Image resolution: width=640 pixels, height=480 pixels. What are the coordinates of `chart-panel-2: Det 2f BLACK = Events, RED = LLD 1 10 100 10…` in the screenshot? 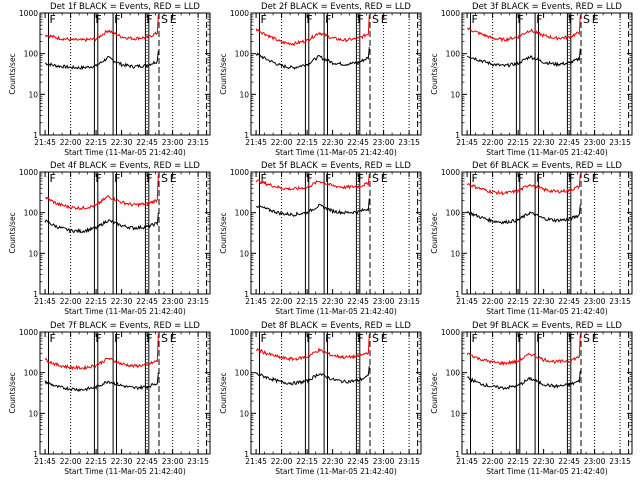 It's located at (320, 79).